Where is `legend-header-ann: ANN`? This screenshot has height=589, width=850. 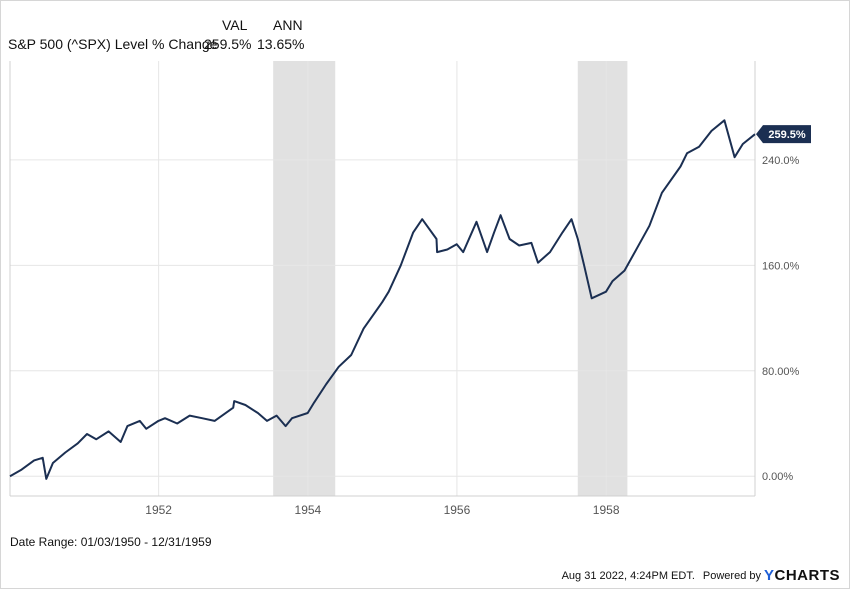 legend-header-ann: ANN is located at coordinates (288, 25).